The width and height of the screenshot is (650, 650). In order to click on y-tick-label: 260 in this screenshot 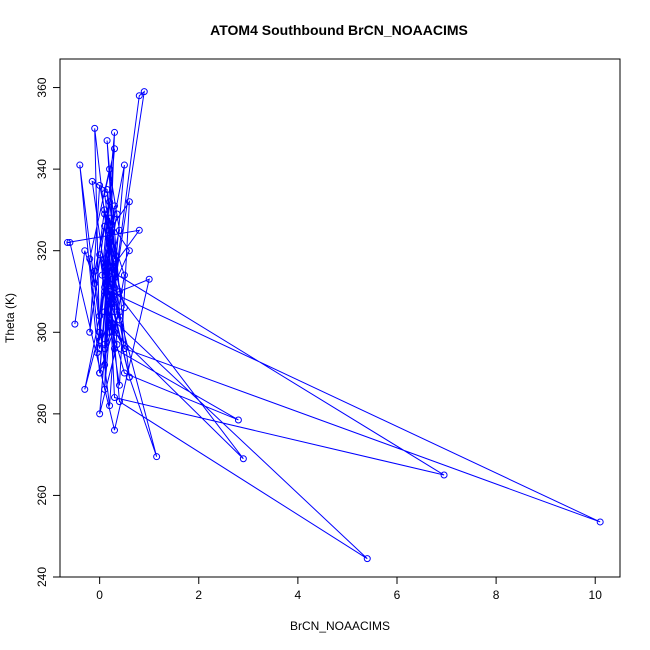, I will do `click(42, 495)`.